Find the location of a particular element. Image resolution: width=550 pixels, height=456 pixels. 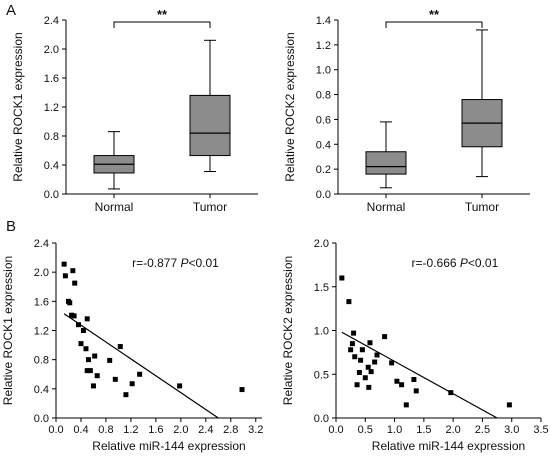

panel-letter-a: A is located at coordinates (11, 10).